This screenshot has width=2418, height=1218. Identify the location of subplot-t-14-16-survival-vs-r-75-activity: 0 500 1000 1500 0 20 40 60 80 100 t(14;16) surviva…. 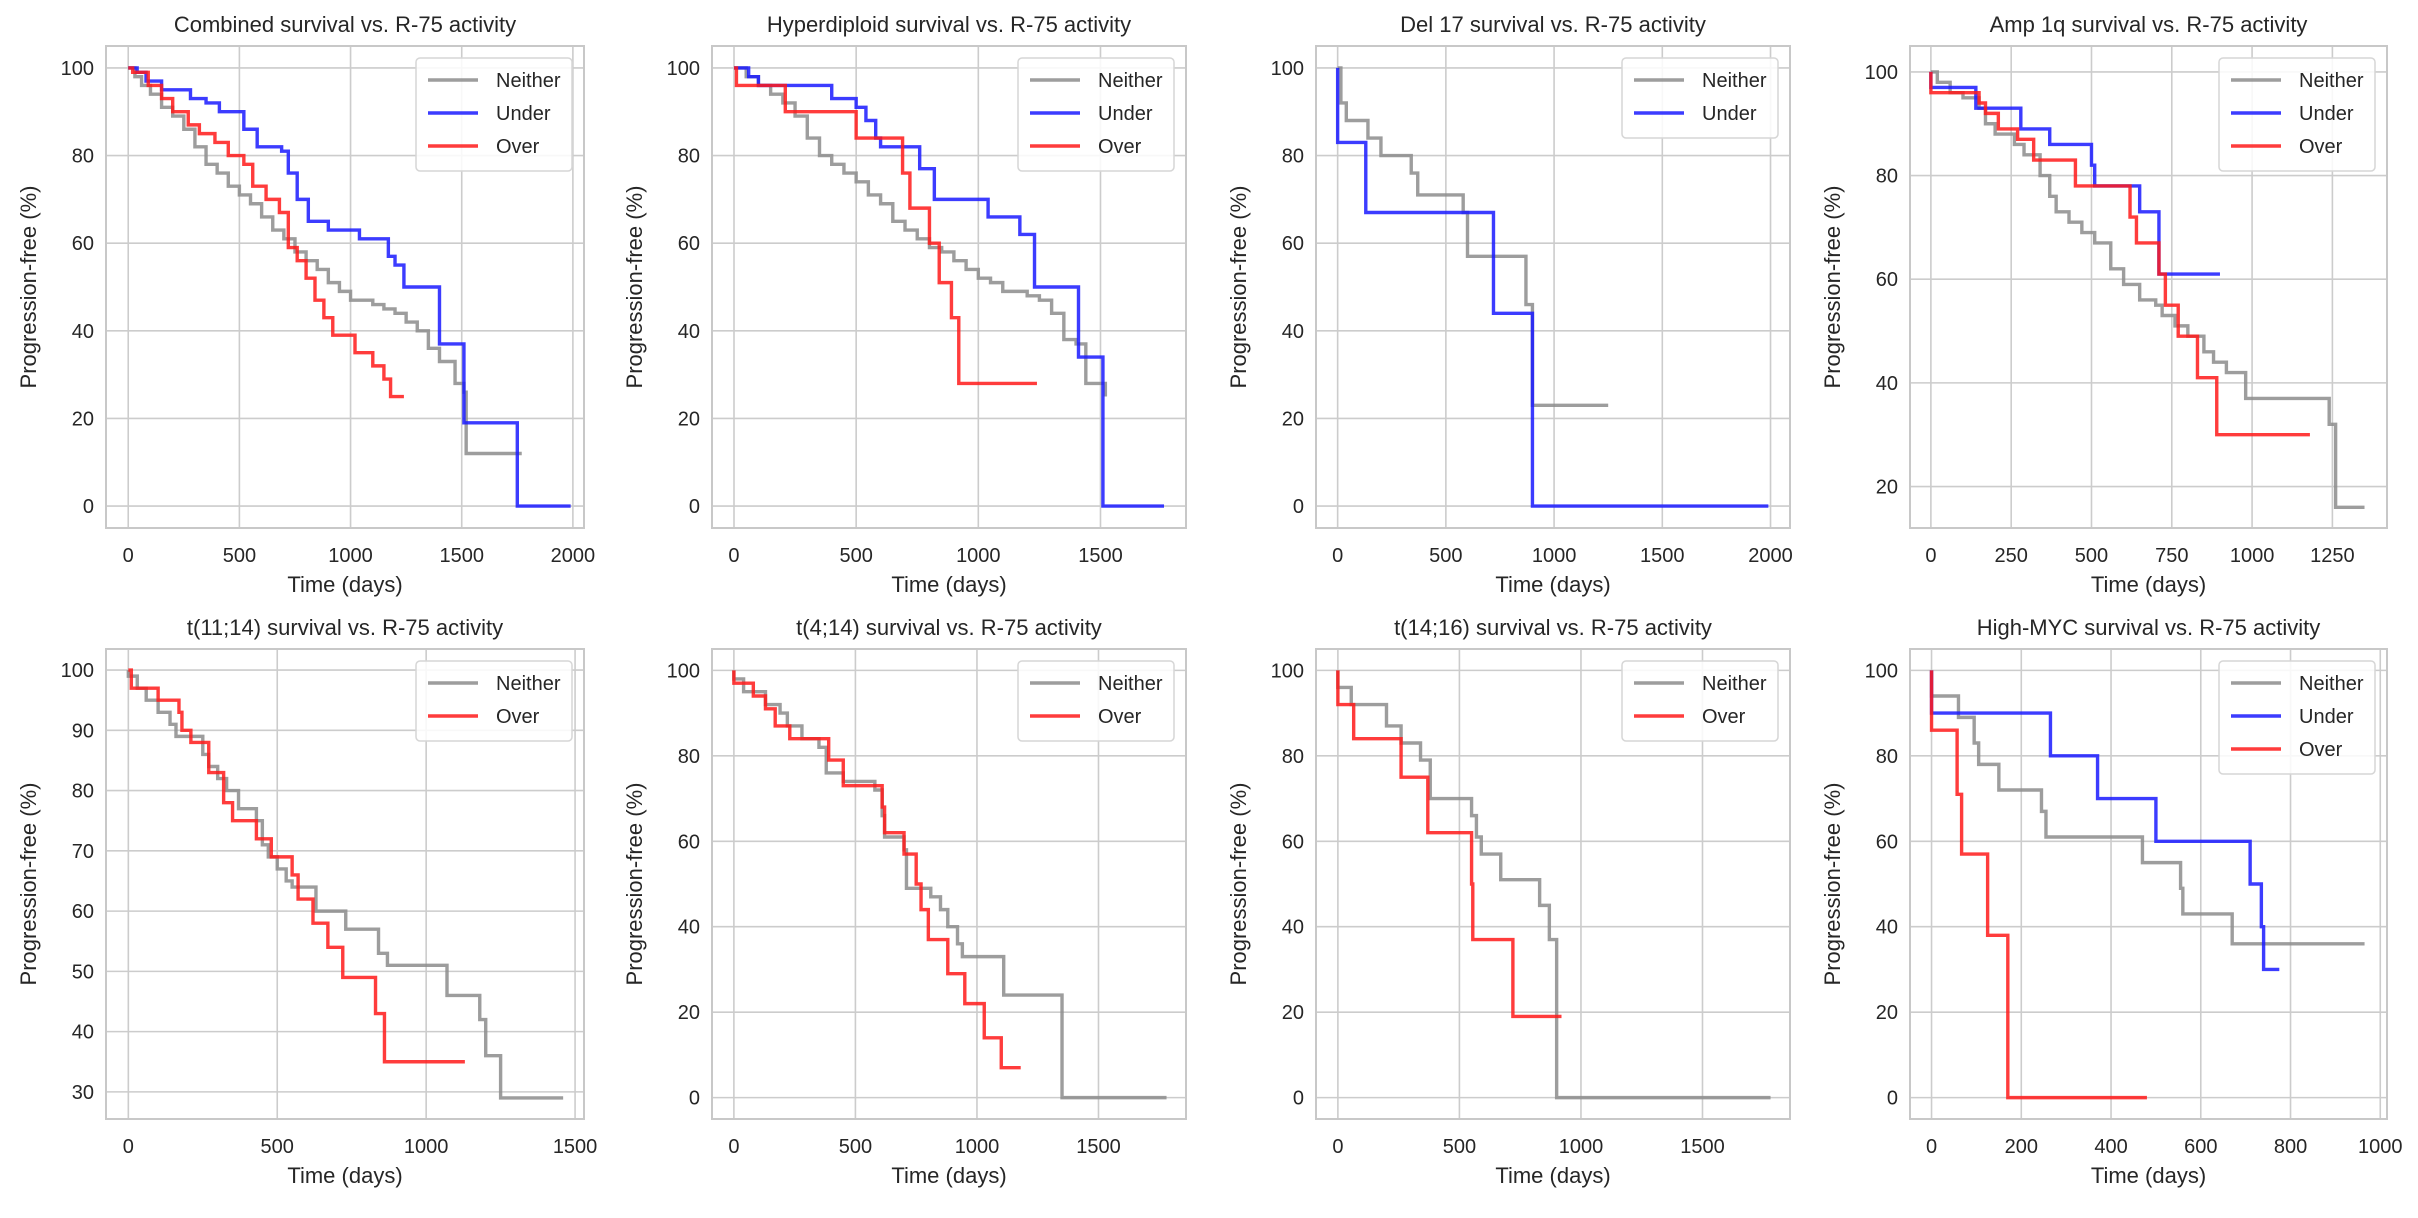
(1508, 901).